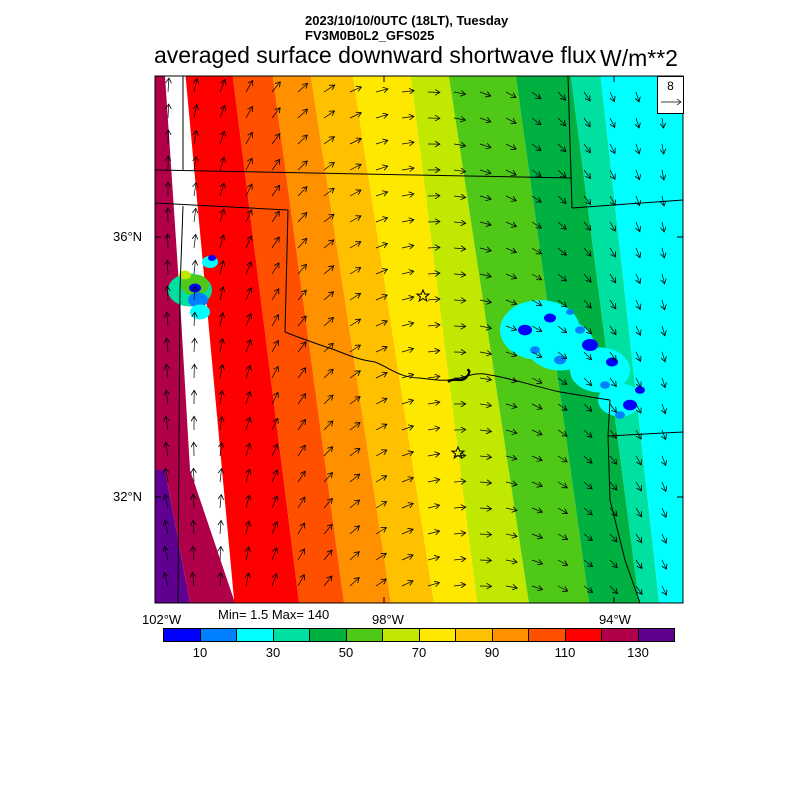 The height and width of the screenshot is (800, 800). What do you see at coordinates (419, 635) in the screenshot?
I see `colorbar` at bounding box center [419, 635].